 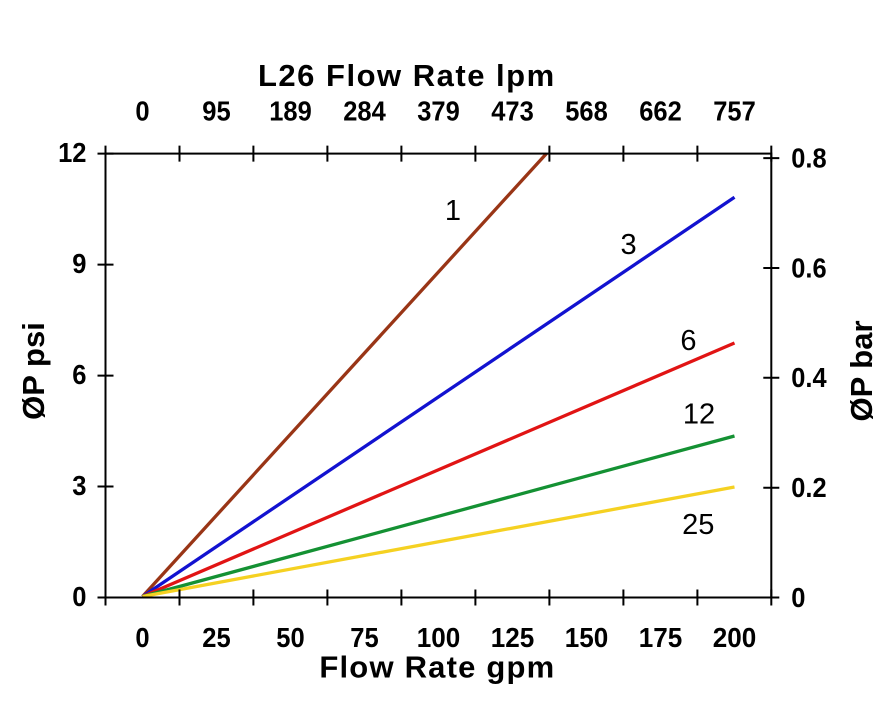 What do you see at coordinates (438, 111) in the screenshot?
I see `svg-text: 379` at bounding box center [438, 111].